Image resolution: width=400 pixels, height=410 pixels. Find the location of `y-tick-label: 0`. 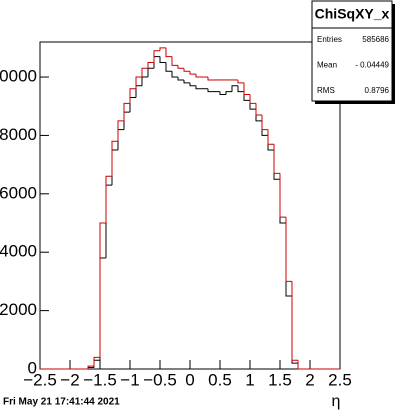

y-tick-label: 0 is located at coordinates (32, 367).